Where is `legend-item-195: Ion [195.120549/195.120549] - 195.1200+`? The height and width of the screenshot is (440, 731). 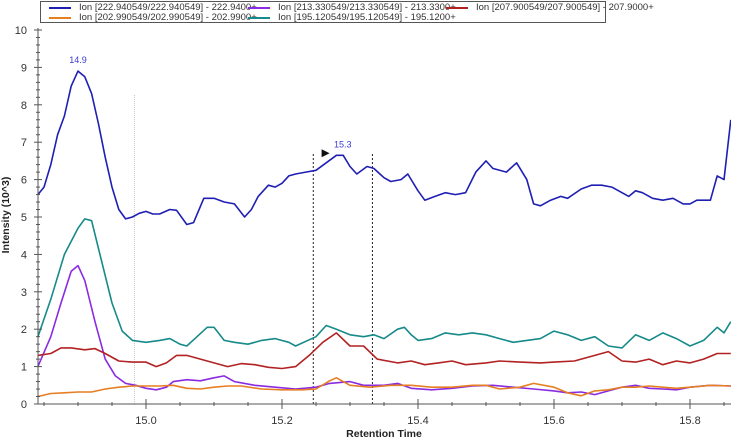
legend-item-195: Ion [195.120549/195.120549] - 195.1200+ is located at coordinates (352, 18).